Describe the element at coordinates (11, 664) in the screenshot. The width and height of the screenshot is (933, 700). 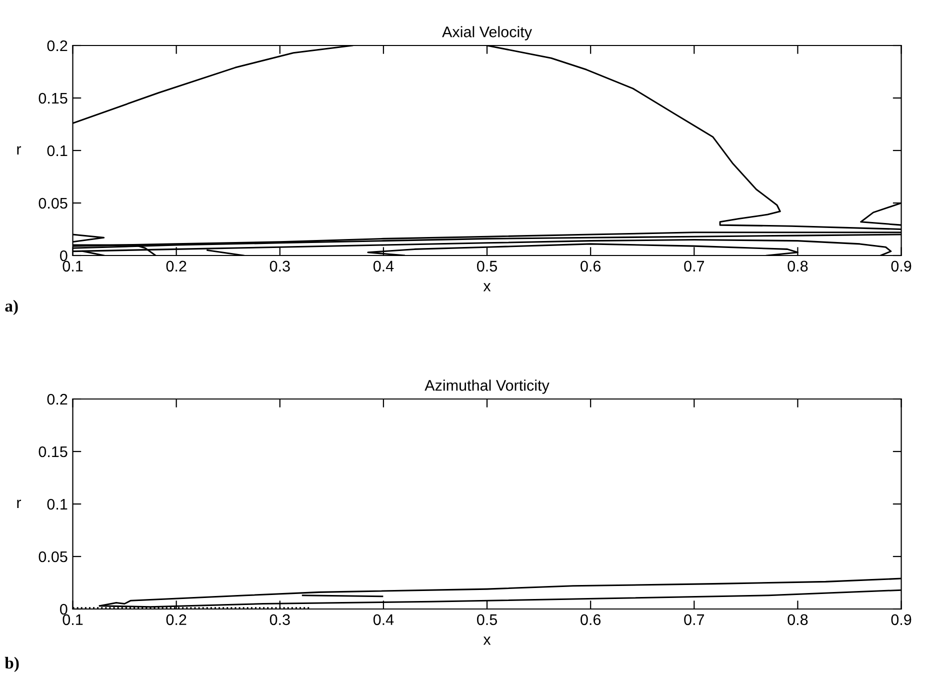
I see `text: b)` at that location.